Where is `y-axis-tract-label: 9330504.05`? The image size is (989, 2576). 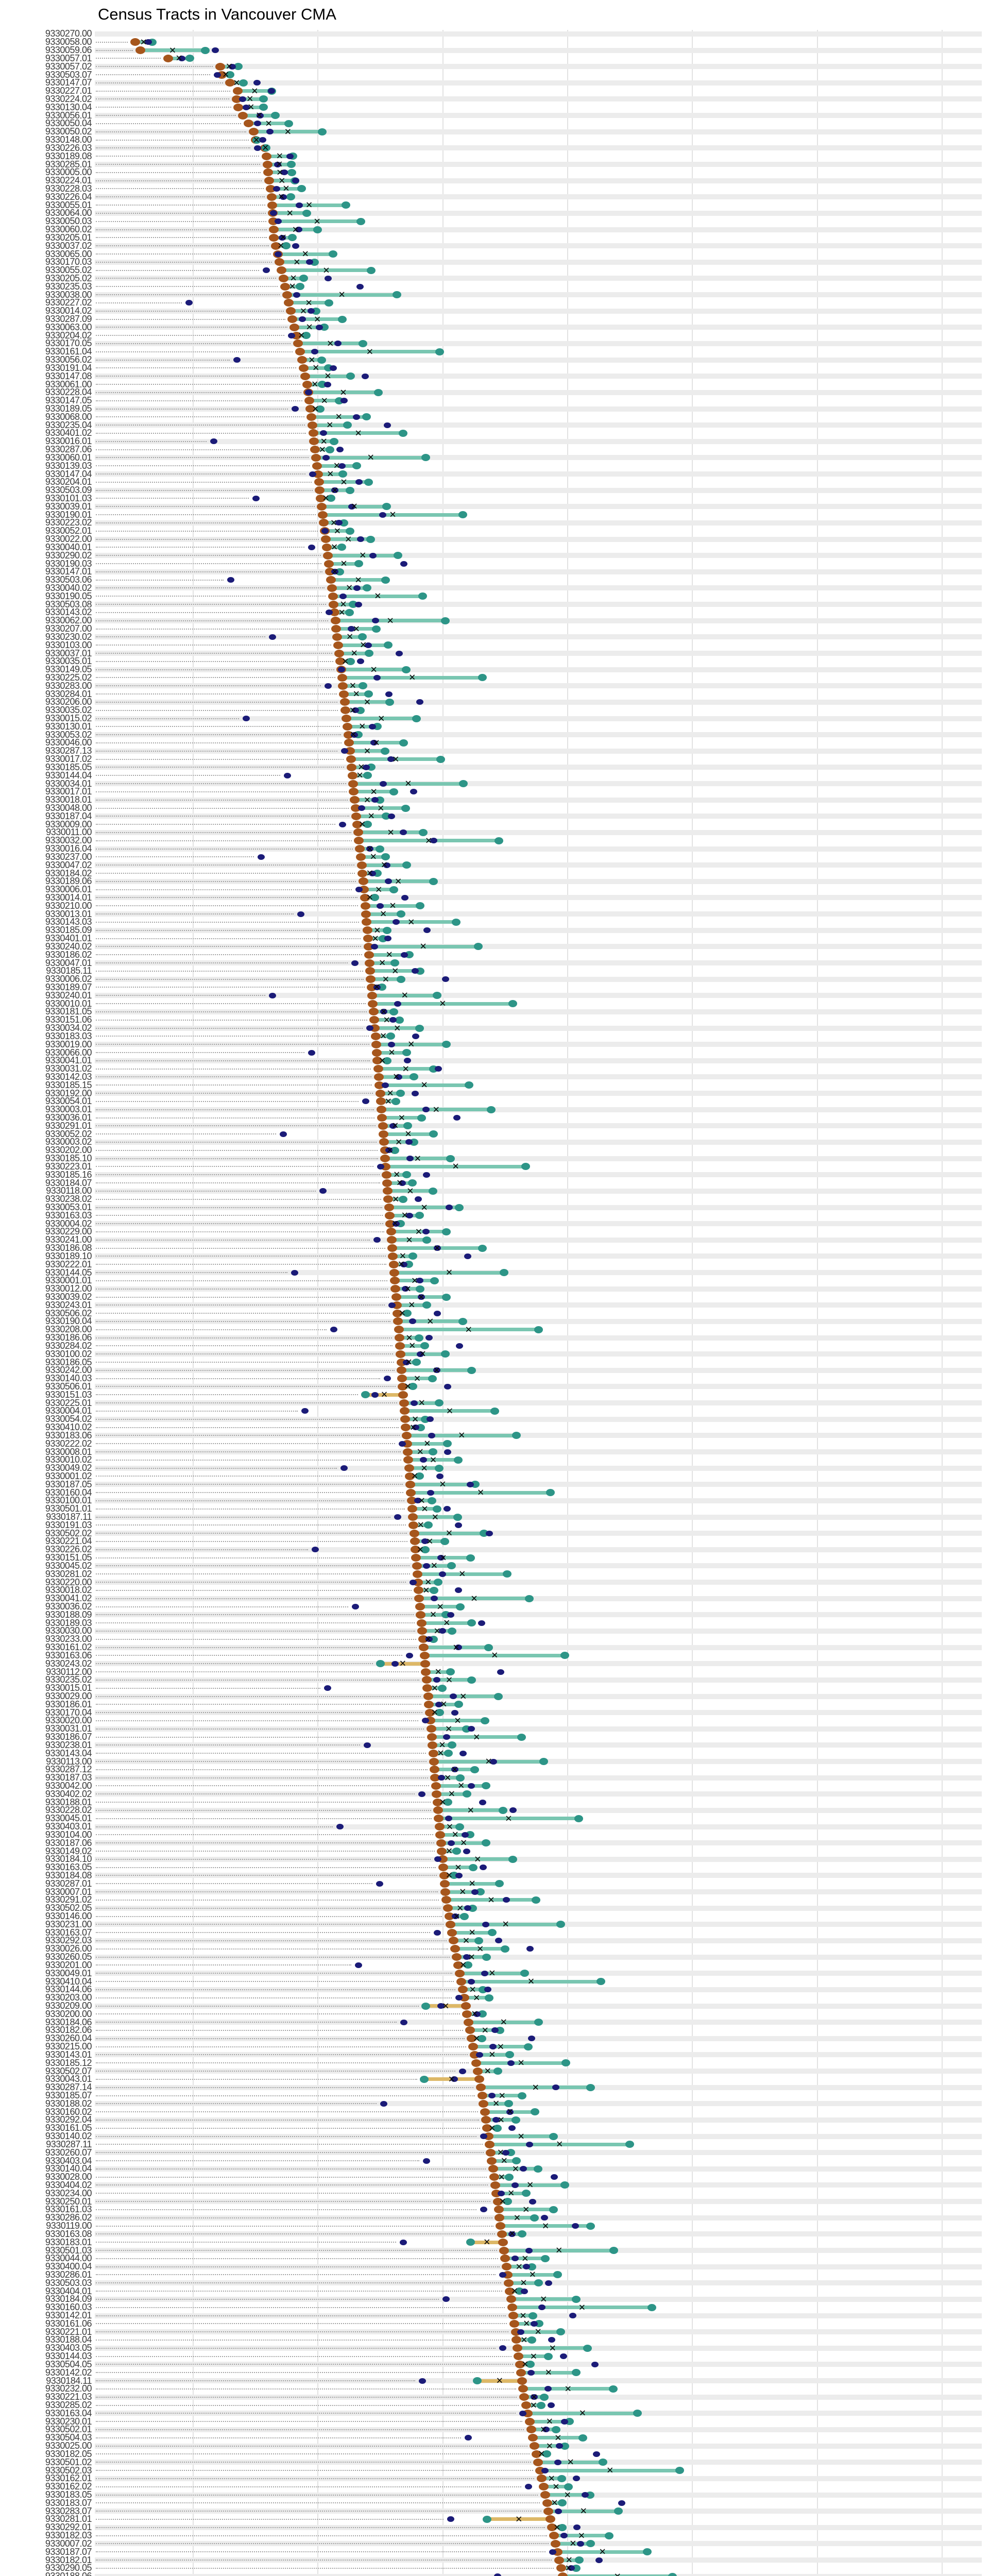
y-axis-tract-label: 9330504.05 is located at coordinates (68, 2364).